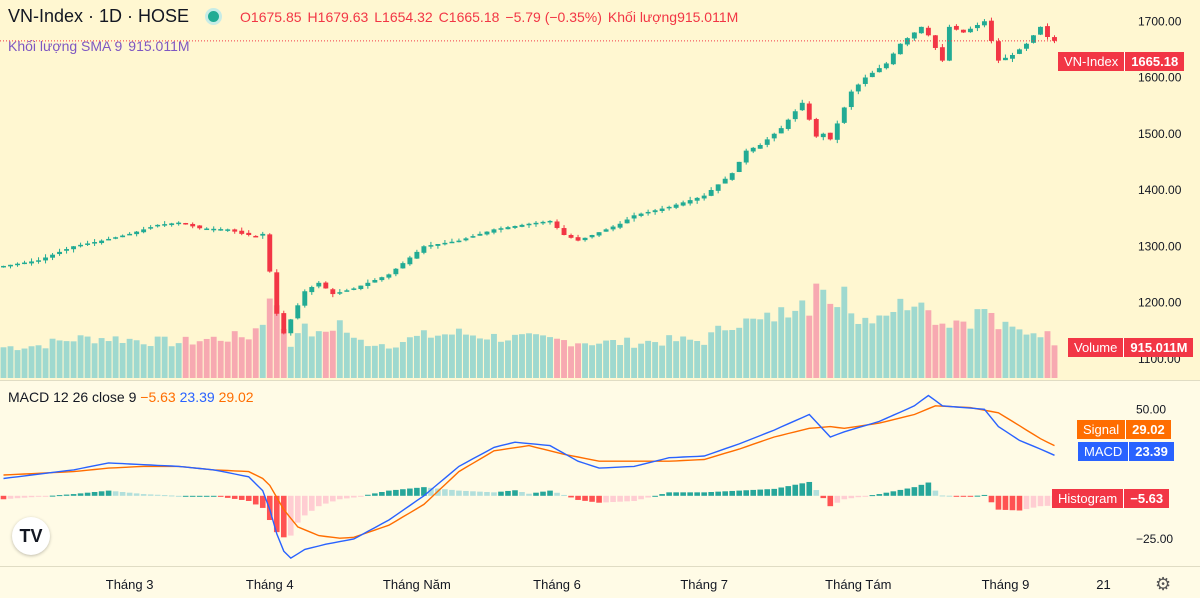 The height and width of the screenshot is (598, 1200). What do you see at coordinates (131, 397) in the screenshot?
I see `macd-legend: MACD 12 26 close 9 −5.63 23.39 29.02` at bounding box center [131, 397].